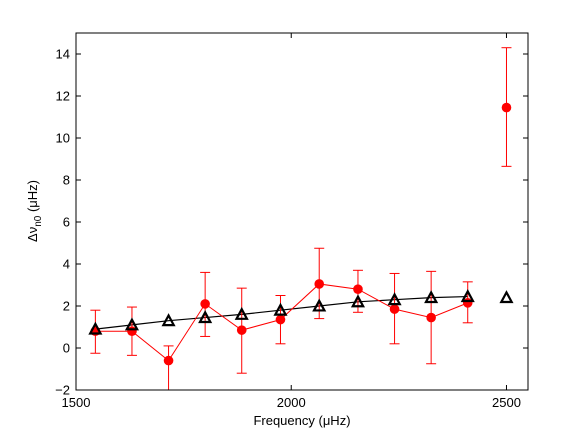  Describe the element at coordinates (63, 138) in the screenshot. I see `y-tick-label: 10` at that location.